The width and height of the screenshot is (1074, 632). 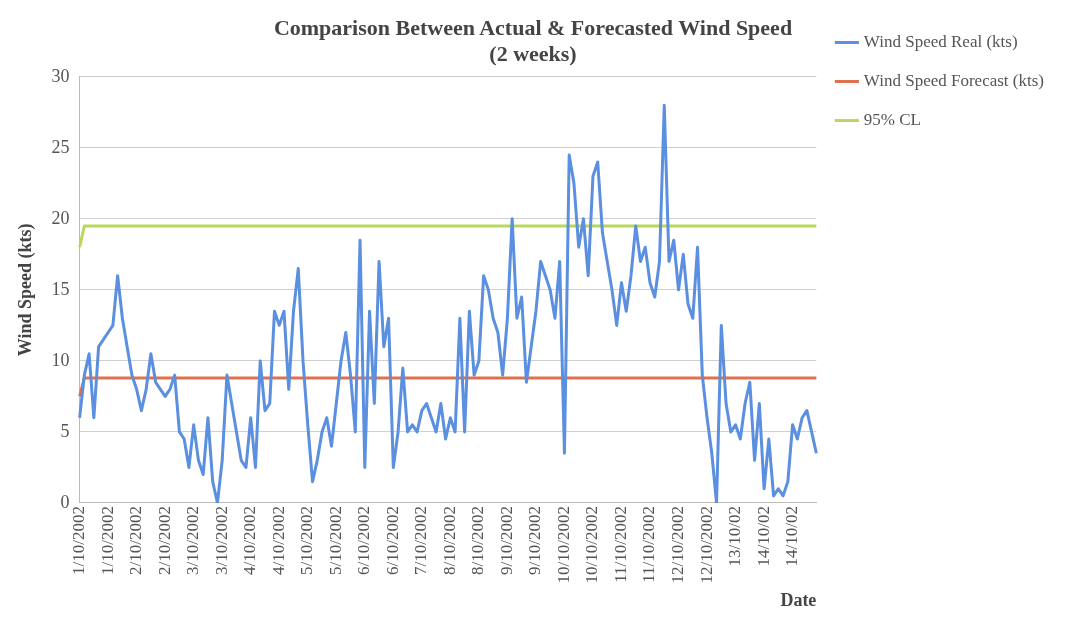 What do you see at coordinates (65, 501) in the screenshot?
I see `y-tick-label: 0` at bounding box center [65, 501].